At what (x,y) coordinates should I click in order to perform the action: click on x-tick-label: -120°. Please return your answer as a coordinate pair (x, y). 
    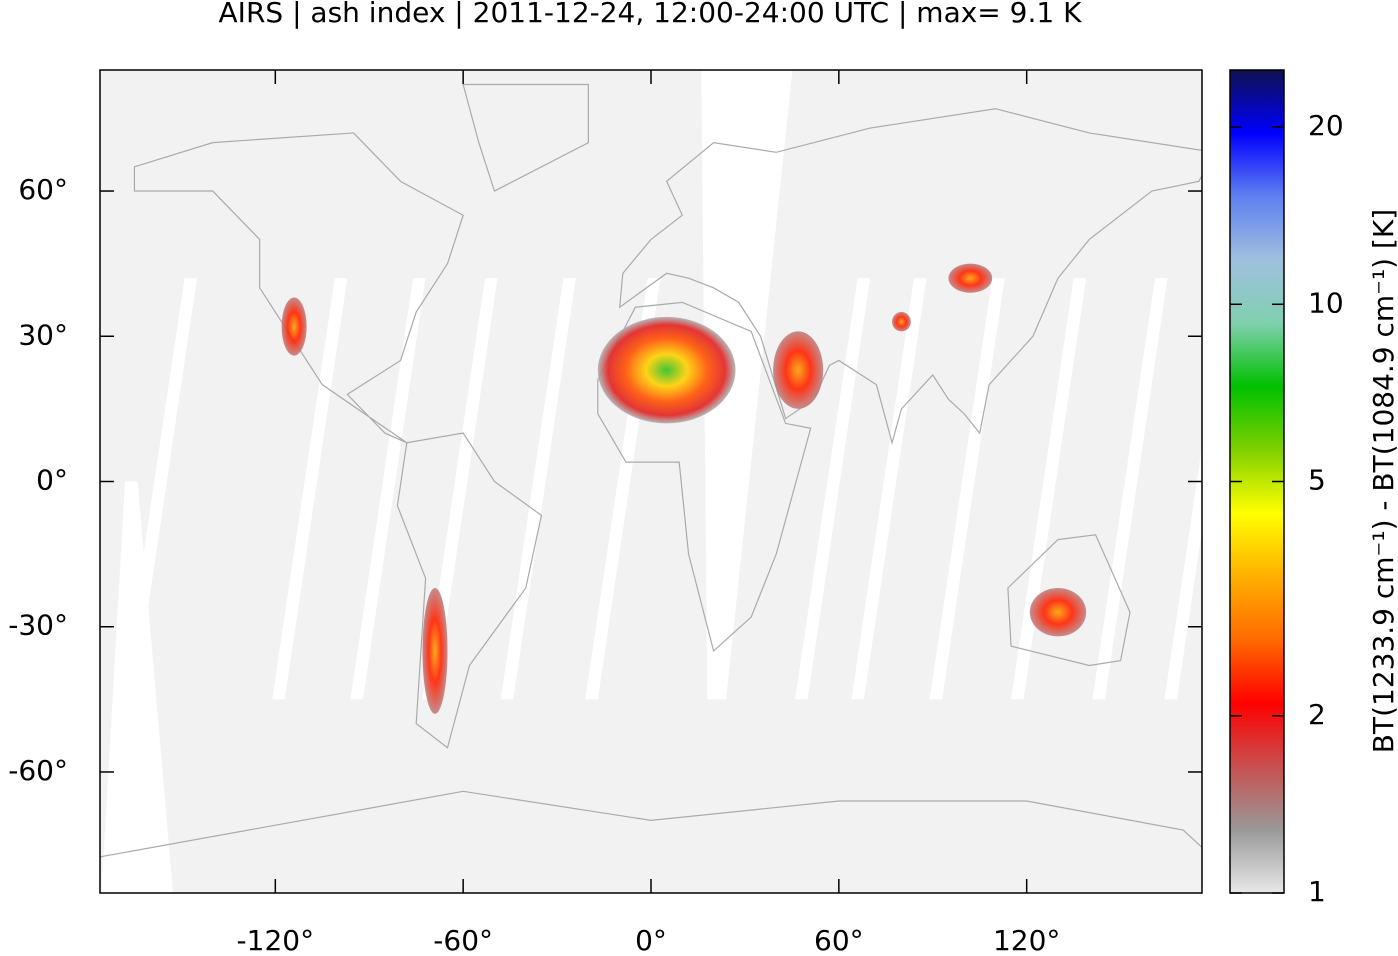
    Looking at the image, I should click on (276, 940).